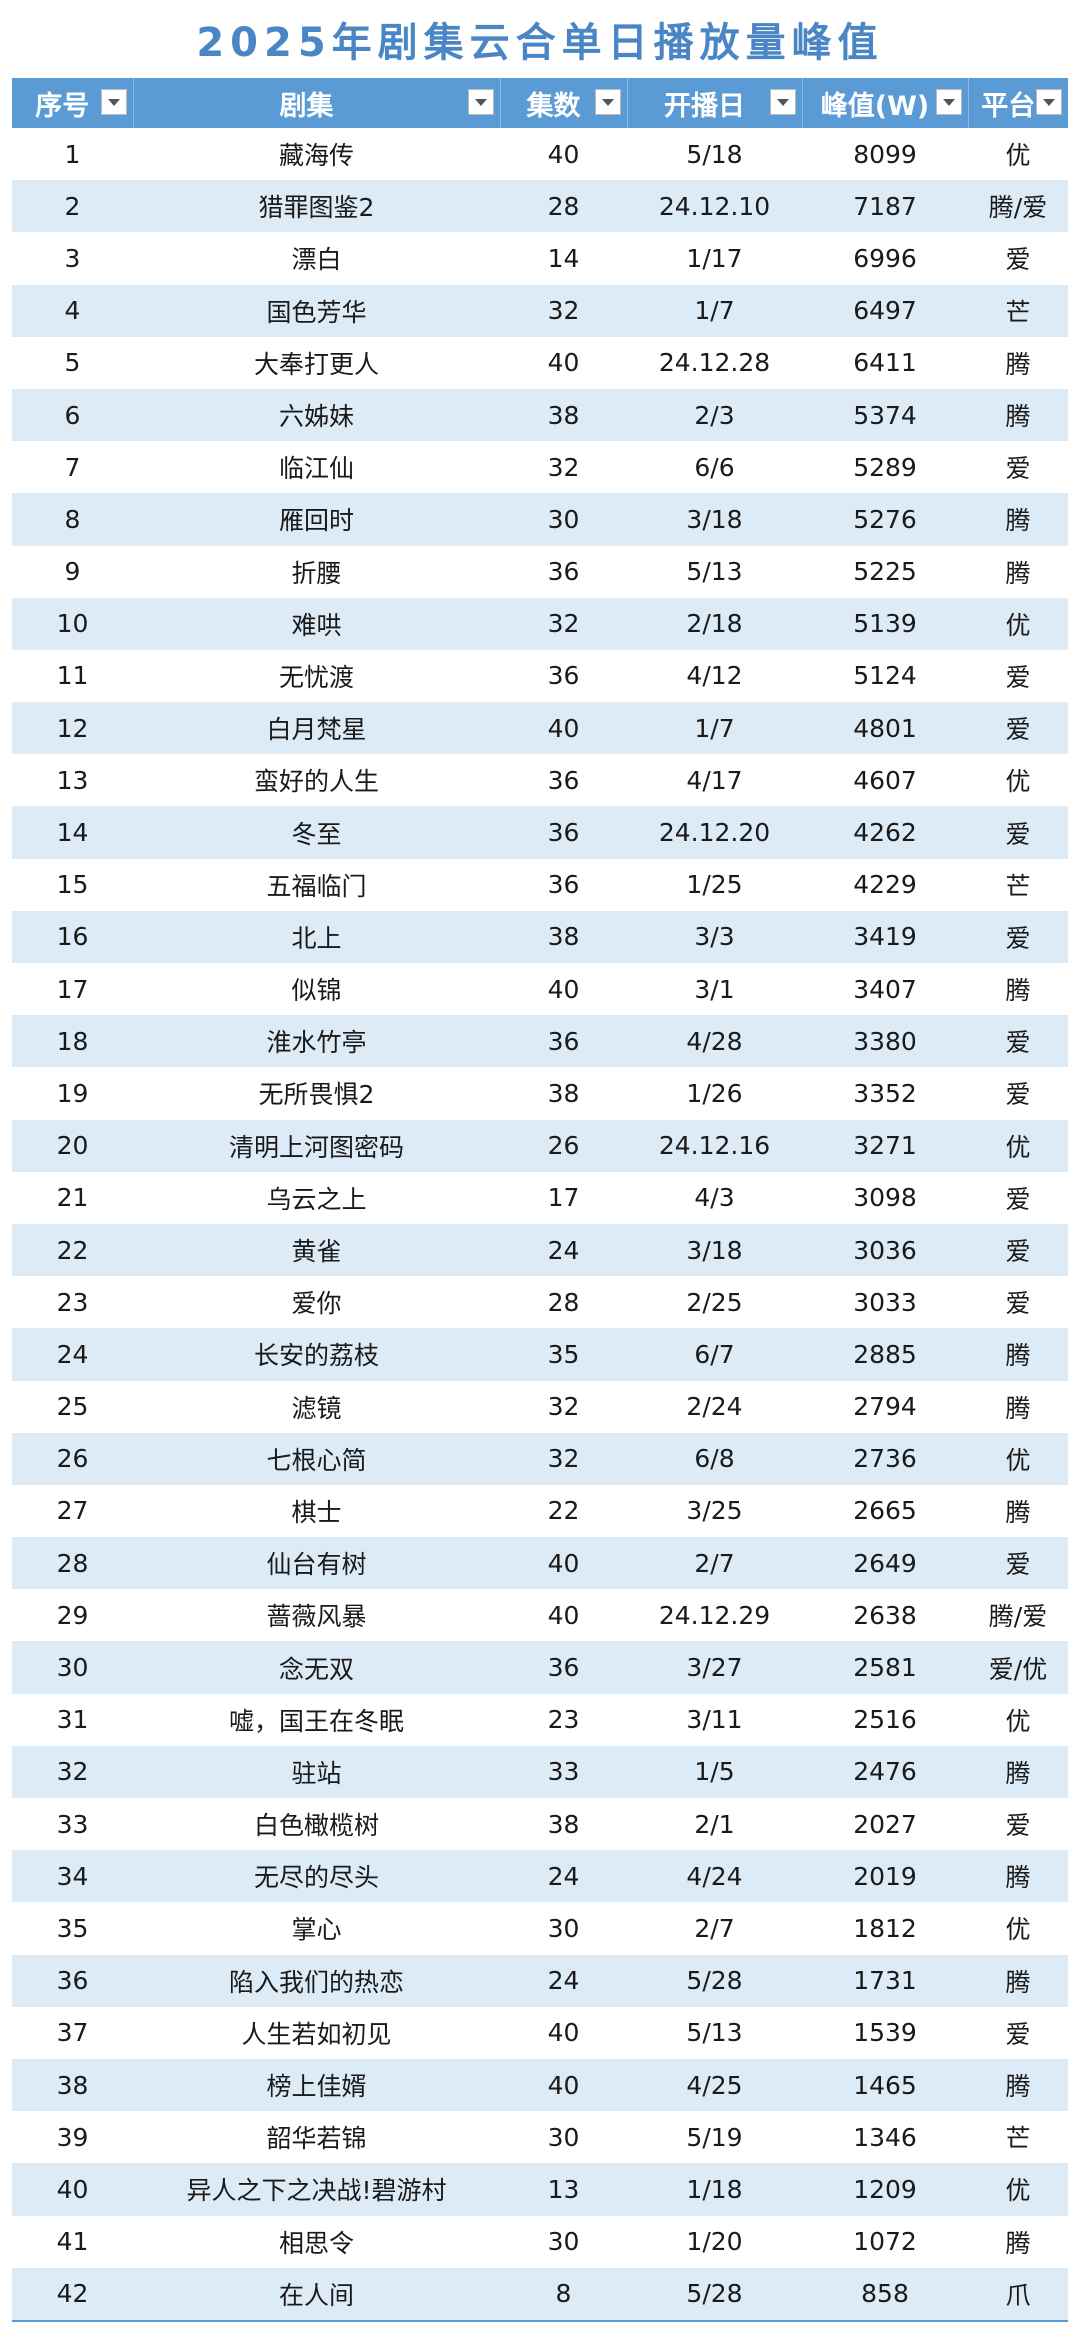 The image size is (1080, 2329). What do you see at coordinates (885, 1667) in the screenshot?
I see `cell-peak: 2581` at bounding box center [885, 1667].